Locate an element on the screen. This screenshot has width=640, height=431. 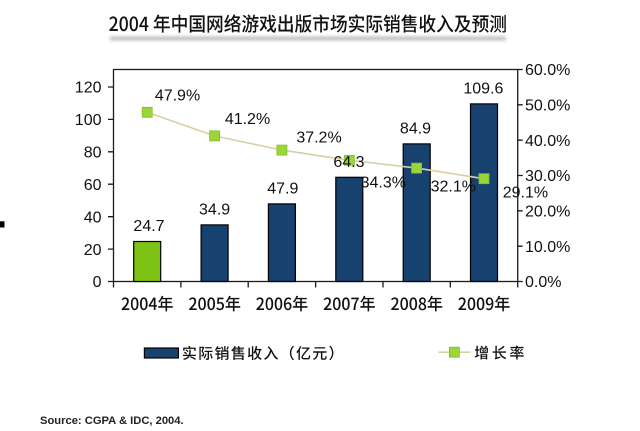
svg-text: 34.9 is located at coordinates (214, 210).